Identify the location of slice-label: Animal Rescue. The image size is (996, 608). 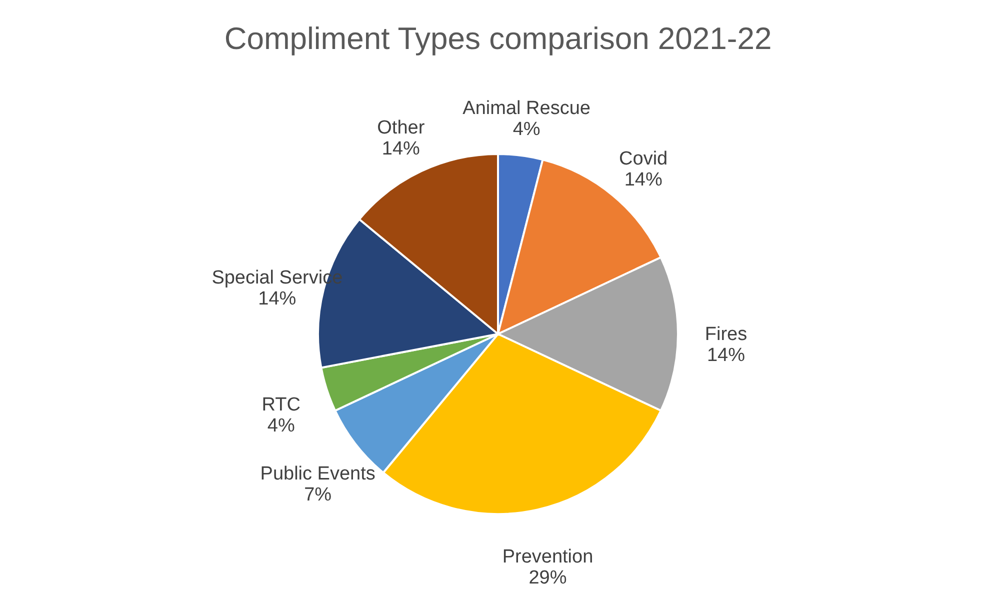
(526, 108).